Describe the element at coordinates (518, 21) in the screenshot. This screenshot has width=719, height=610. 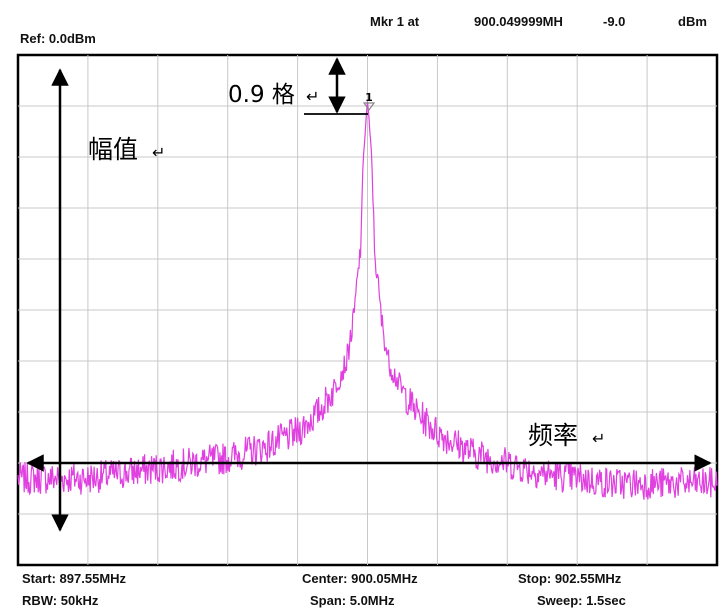
I see `marker-frequency: 900.049999MH` at that location.